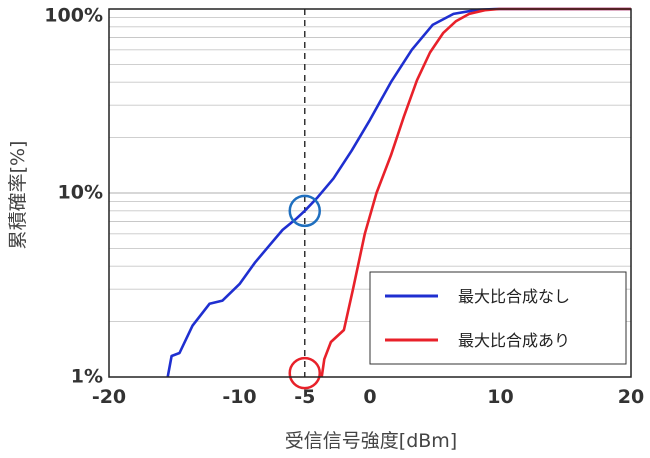 The height and width of the screenshot is (458, 650). Describe the element at coordinates (631, 397) in the screenshot. I see `x-tick-label: 20` at that location.